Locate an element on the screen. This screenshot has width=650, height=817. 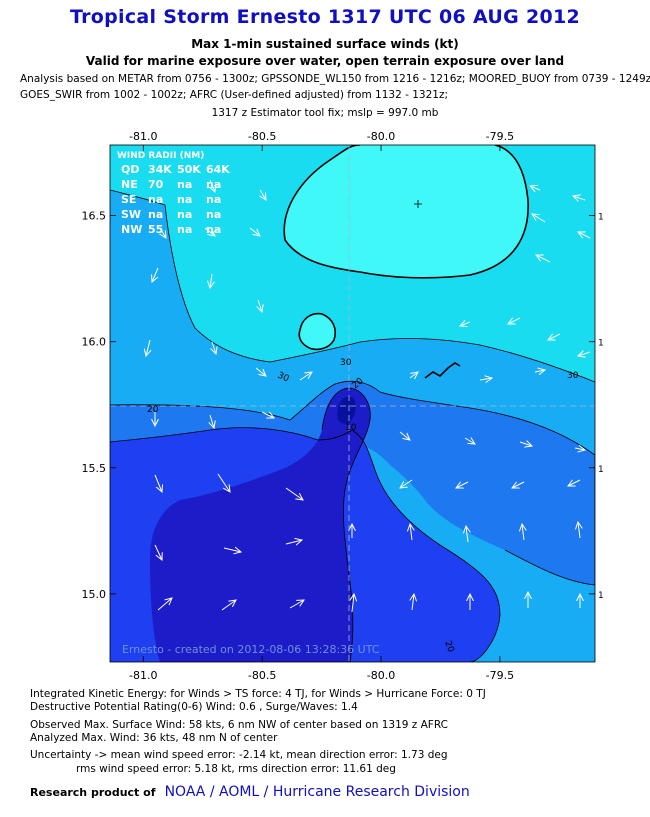
radii-header-cell: 50K is located at coordinates (189, 169).